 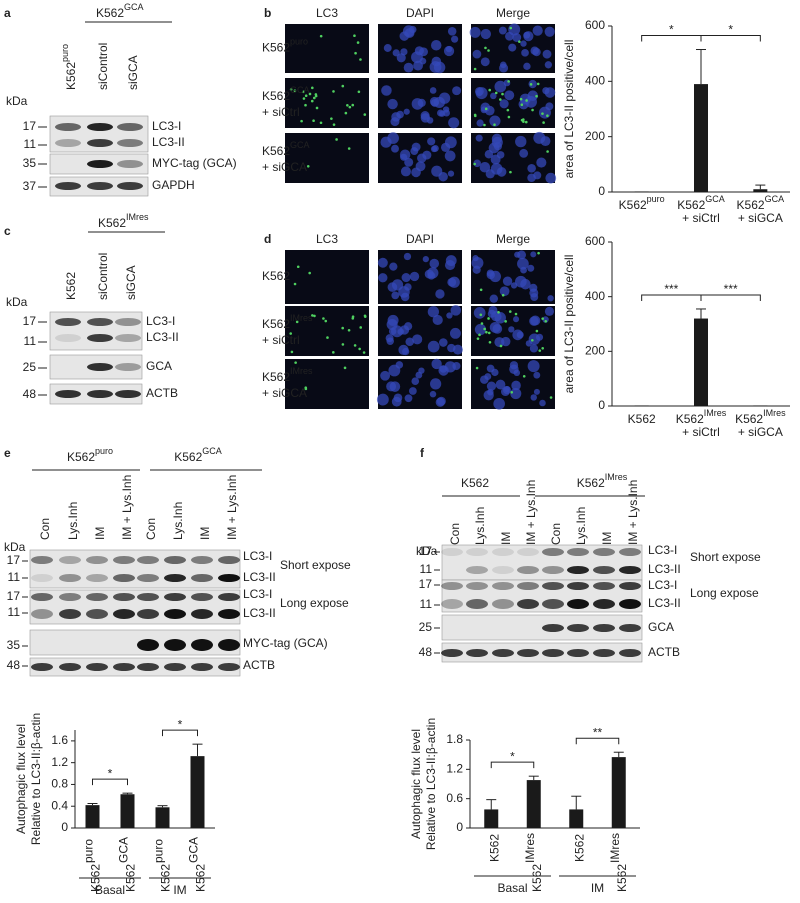 I want to click on group-label: K562IMres, so click(x=123, y=221).